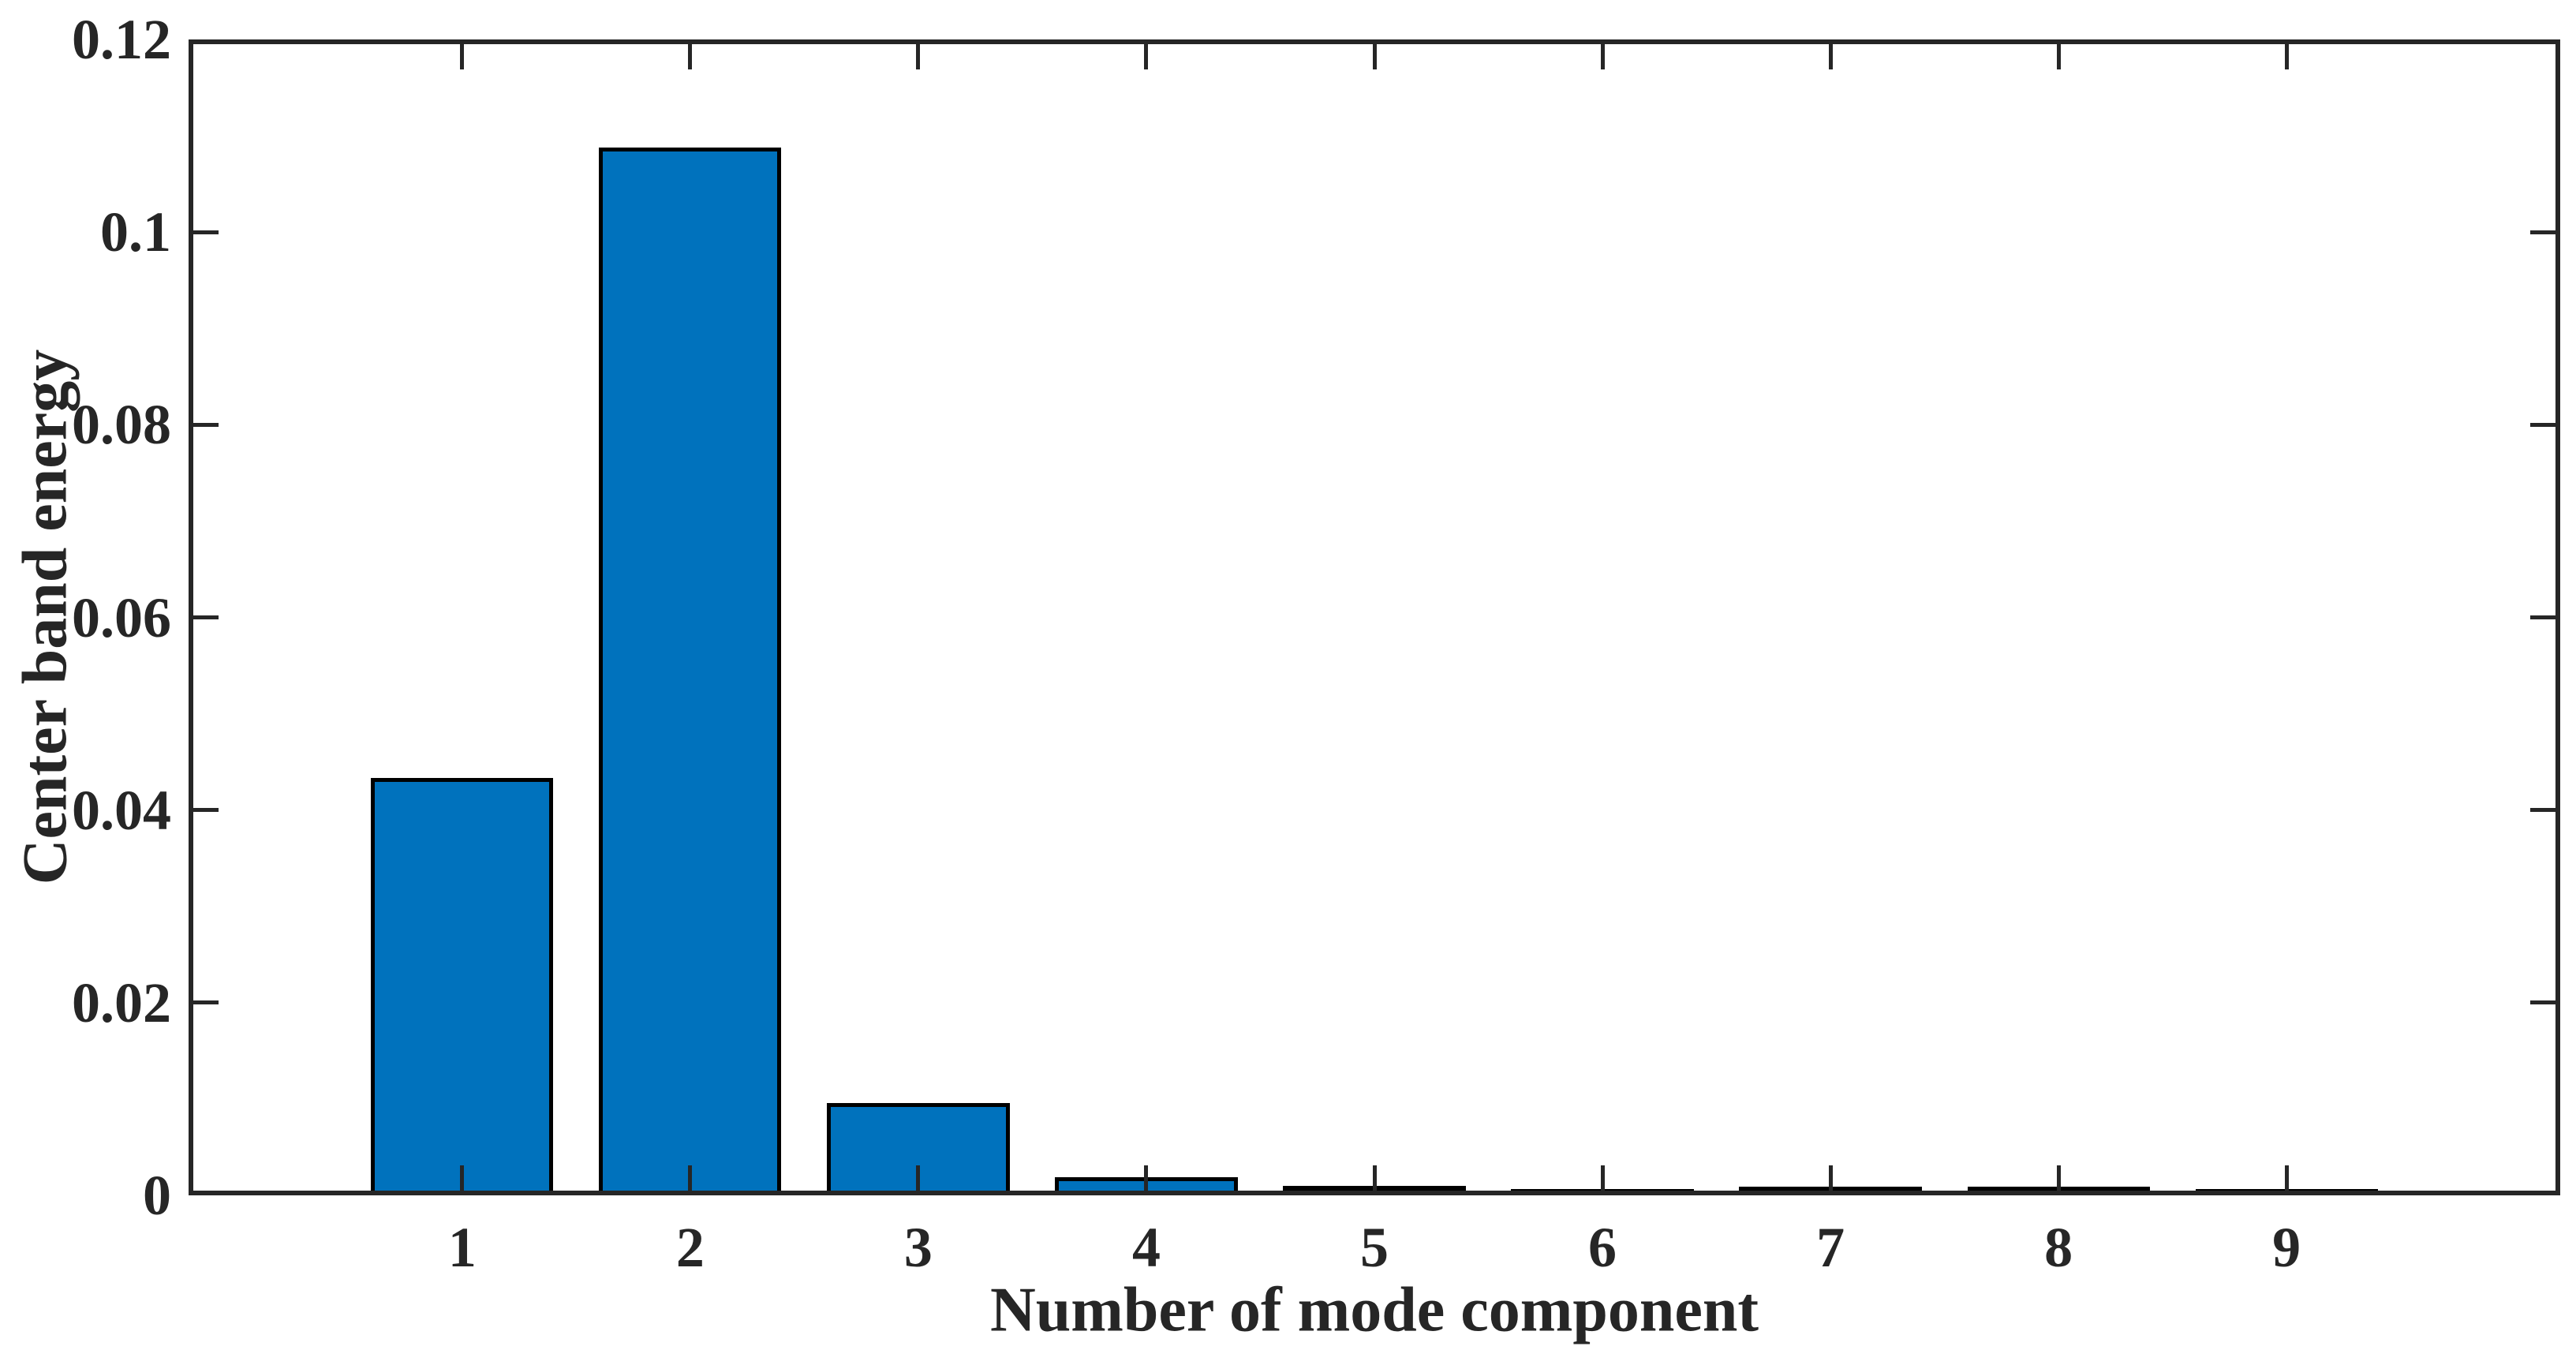 The height and width of the screenshot is (1350, 2576). Describe the element at coordinates (690, 1247) in the screenshot. I see `x-tick-label-2: 2` at that location.